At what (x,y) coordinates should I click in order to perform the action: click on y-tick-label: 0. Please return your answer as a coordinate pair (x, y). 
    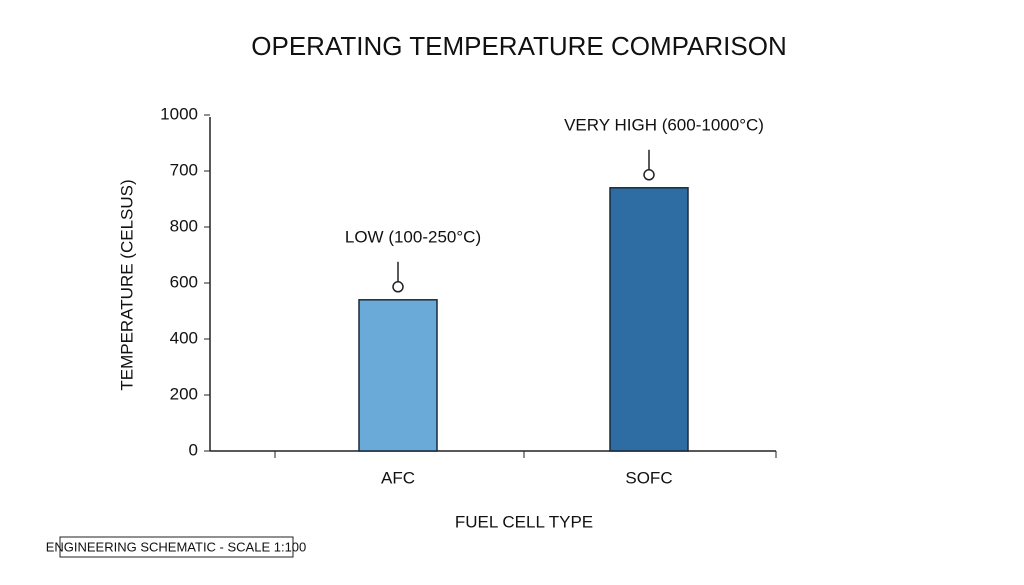
    Looking at the image, I should click on (193, 449).